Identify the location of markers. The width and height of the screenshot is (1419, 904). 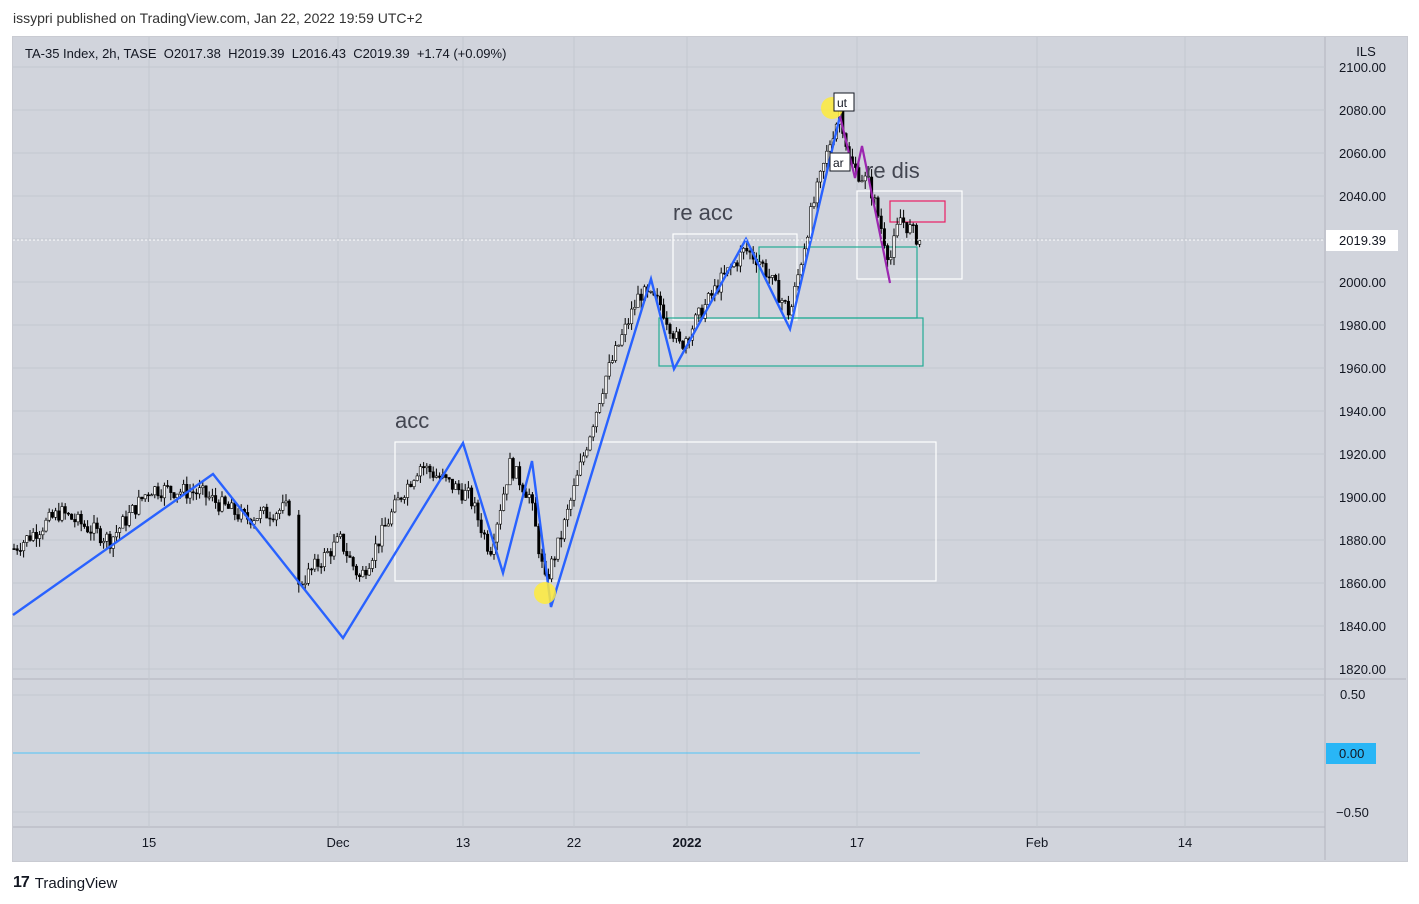
(688, 350).